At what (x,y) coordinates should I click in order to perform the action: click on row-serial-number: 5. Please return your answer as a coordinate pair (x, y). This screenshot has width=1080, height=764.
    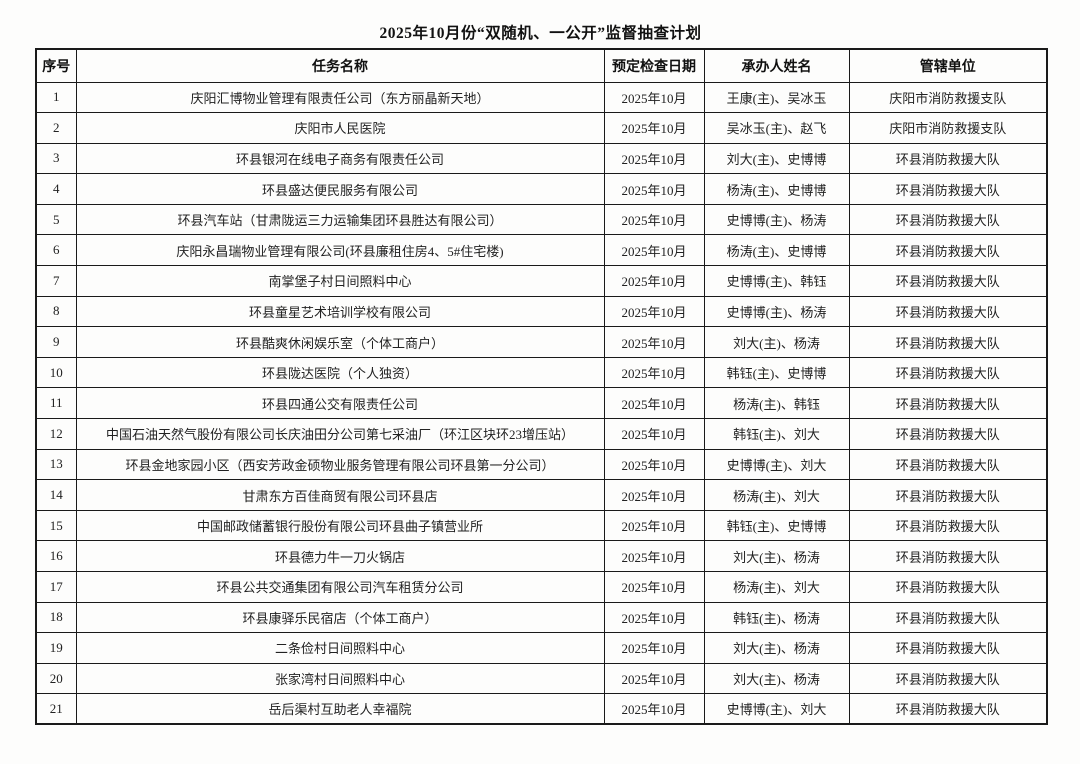
    Looking at the image, I should click on (56, 219).